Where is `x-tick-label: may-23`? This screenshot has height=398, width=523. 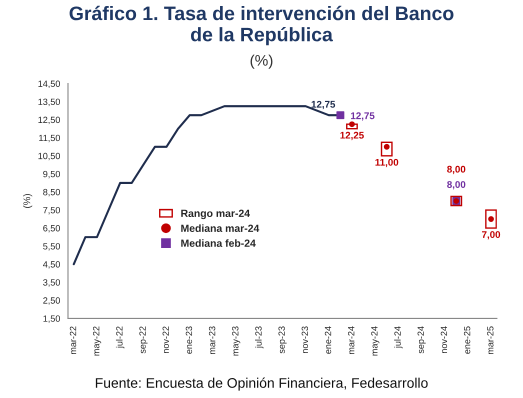
x-tick-label: may-23 is located at coordinates (236, 341).